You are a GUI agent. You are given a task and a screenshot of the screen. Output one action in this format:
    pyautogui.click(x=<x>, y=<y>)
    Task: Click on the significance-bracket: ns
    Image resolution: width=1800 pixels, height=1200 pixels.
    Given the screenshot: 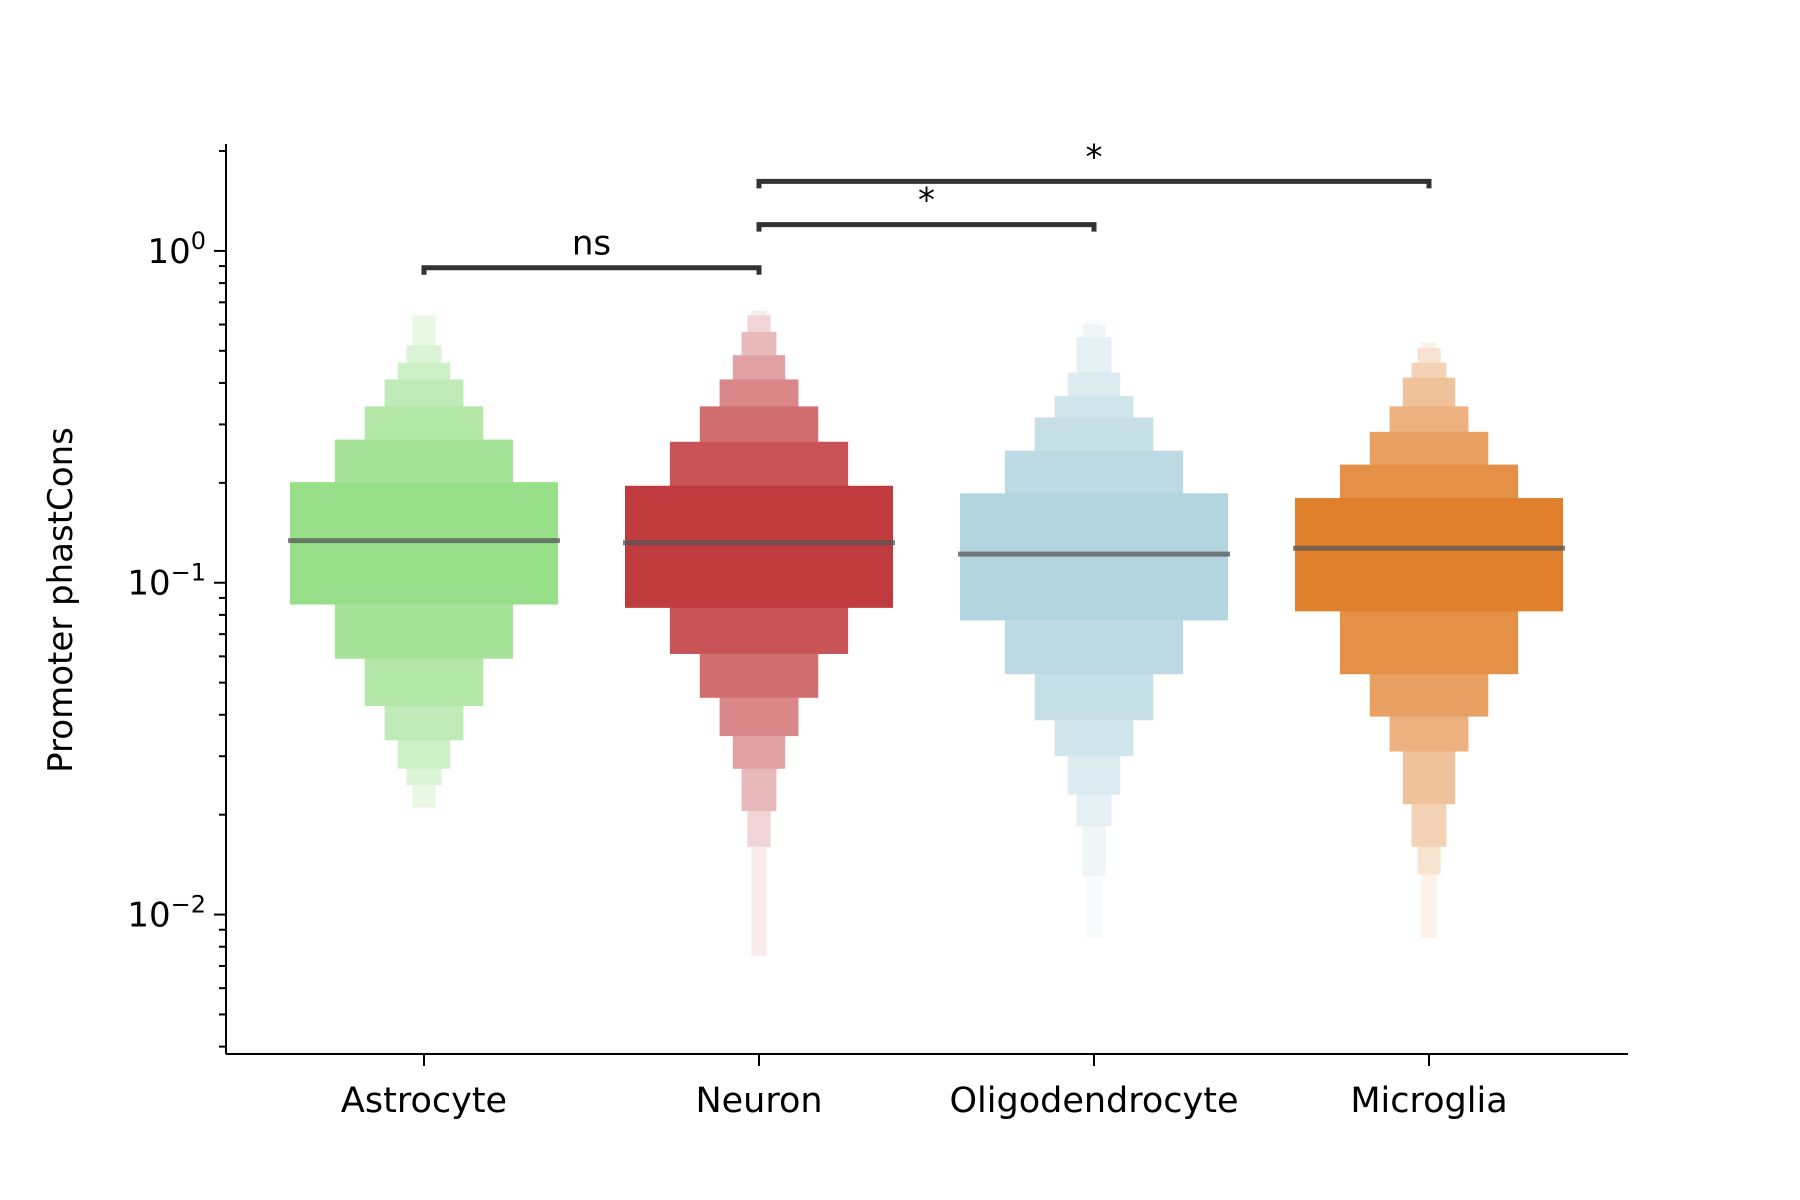 What is the action you would take?
    pyautogui.click(x=591, y=249)
    